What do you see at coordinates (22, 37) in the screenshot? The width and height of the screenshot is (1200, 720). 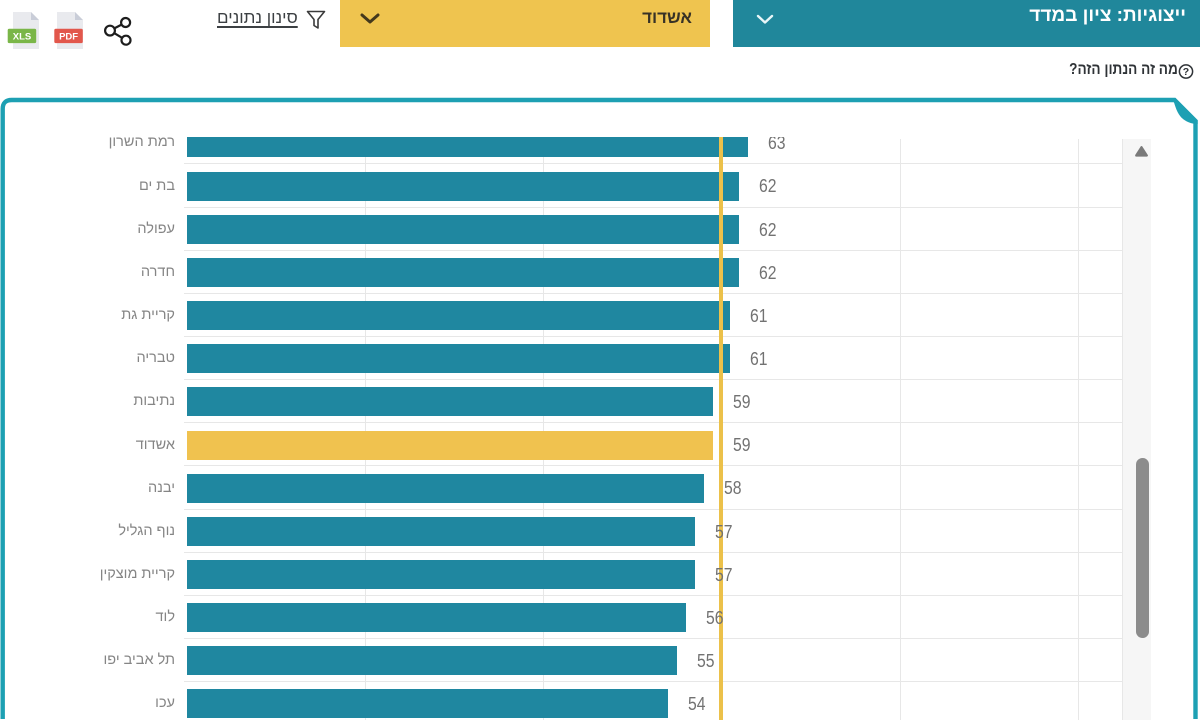 I see `svg-text: XLS` at bounding box center [22, 37].